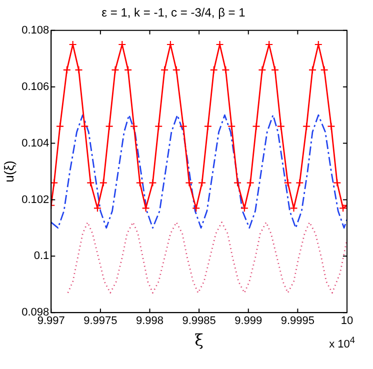 The width and height of the screenshot is (373, 369). I want to click on x-axis-title: ξ, so click(199, 340).